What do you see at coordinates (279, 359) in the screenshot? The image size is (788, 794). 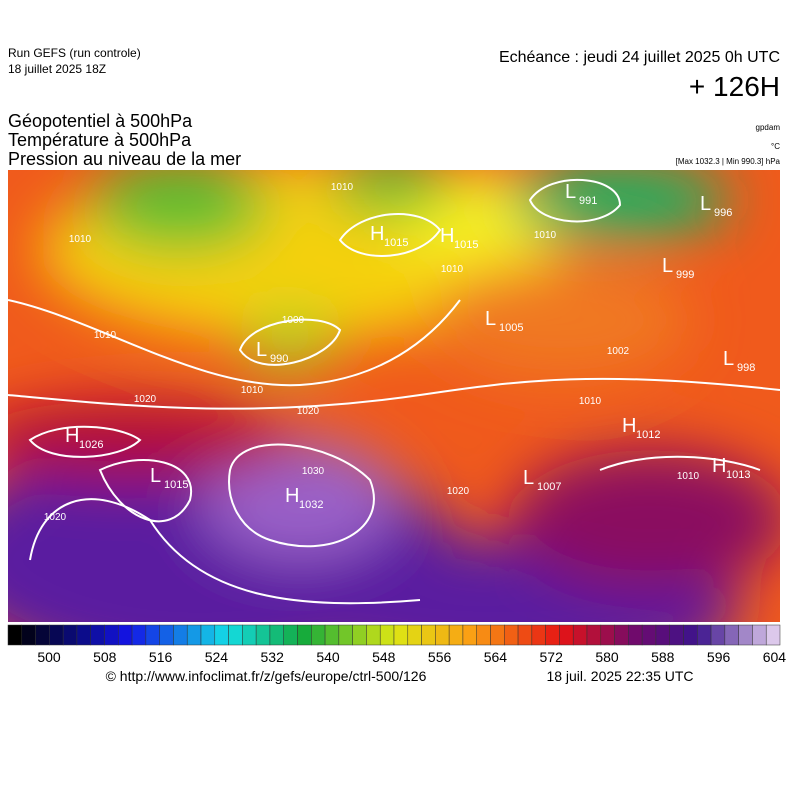 I see `center-value: 990` at bounding box center [279, 359].